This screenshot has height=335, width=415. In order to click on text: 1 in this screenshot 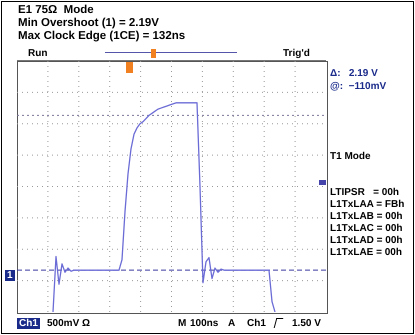, I will do `click(10, 275)`.